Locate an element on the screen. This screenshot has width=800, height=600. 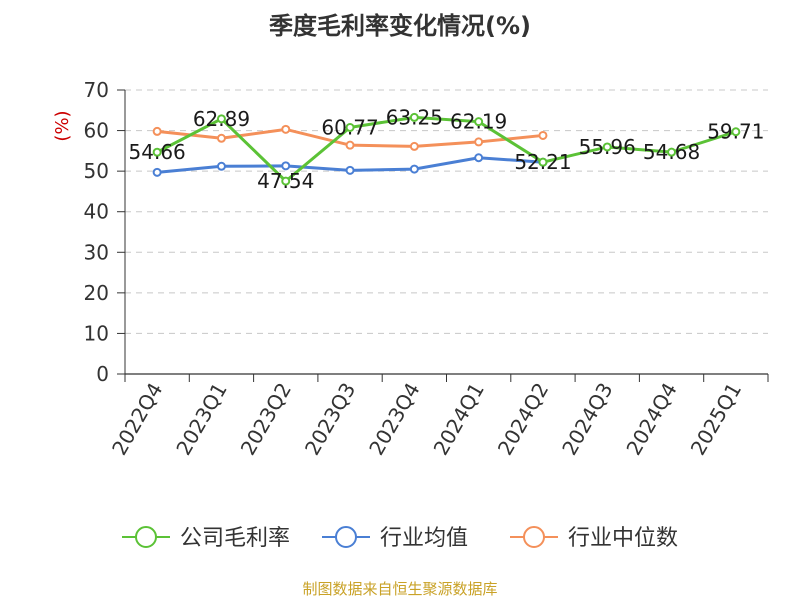
x-tick-label: 2025Q1 is located at coordinates (716, 419).